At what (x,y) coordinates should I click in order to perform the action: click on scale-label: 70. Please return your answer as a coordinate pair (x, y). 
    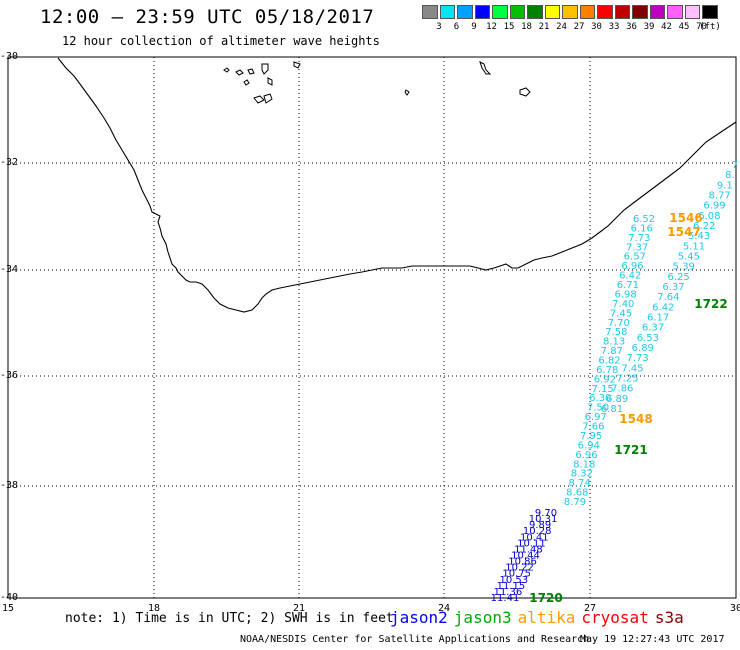
    Looking at the image, I should click on (701, 27).